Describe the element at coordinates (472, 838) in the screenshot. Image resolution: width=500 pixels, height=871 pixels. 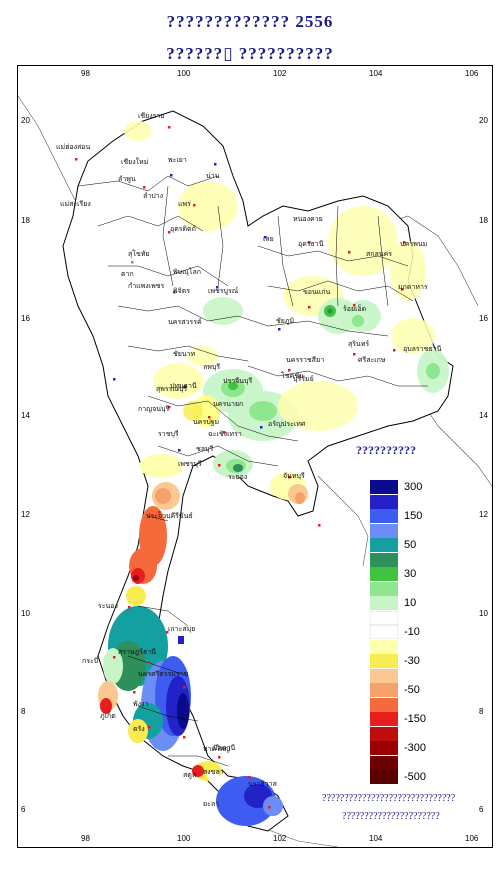
I see `longitude-tick-bottom: 106` at that location.